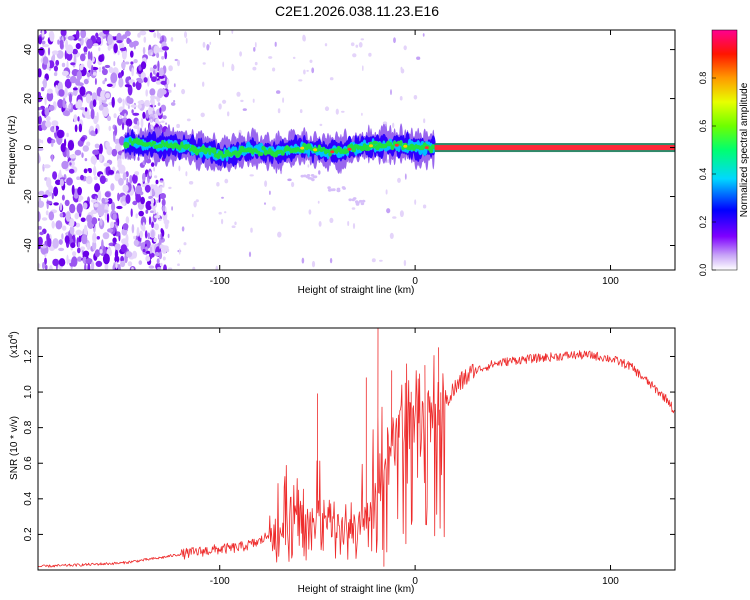  Describe the element at coordinates (28, 50) in the screenshot. I see `spectrogram-ytick-label: 40` at that location.